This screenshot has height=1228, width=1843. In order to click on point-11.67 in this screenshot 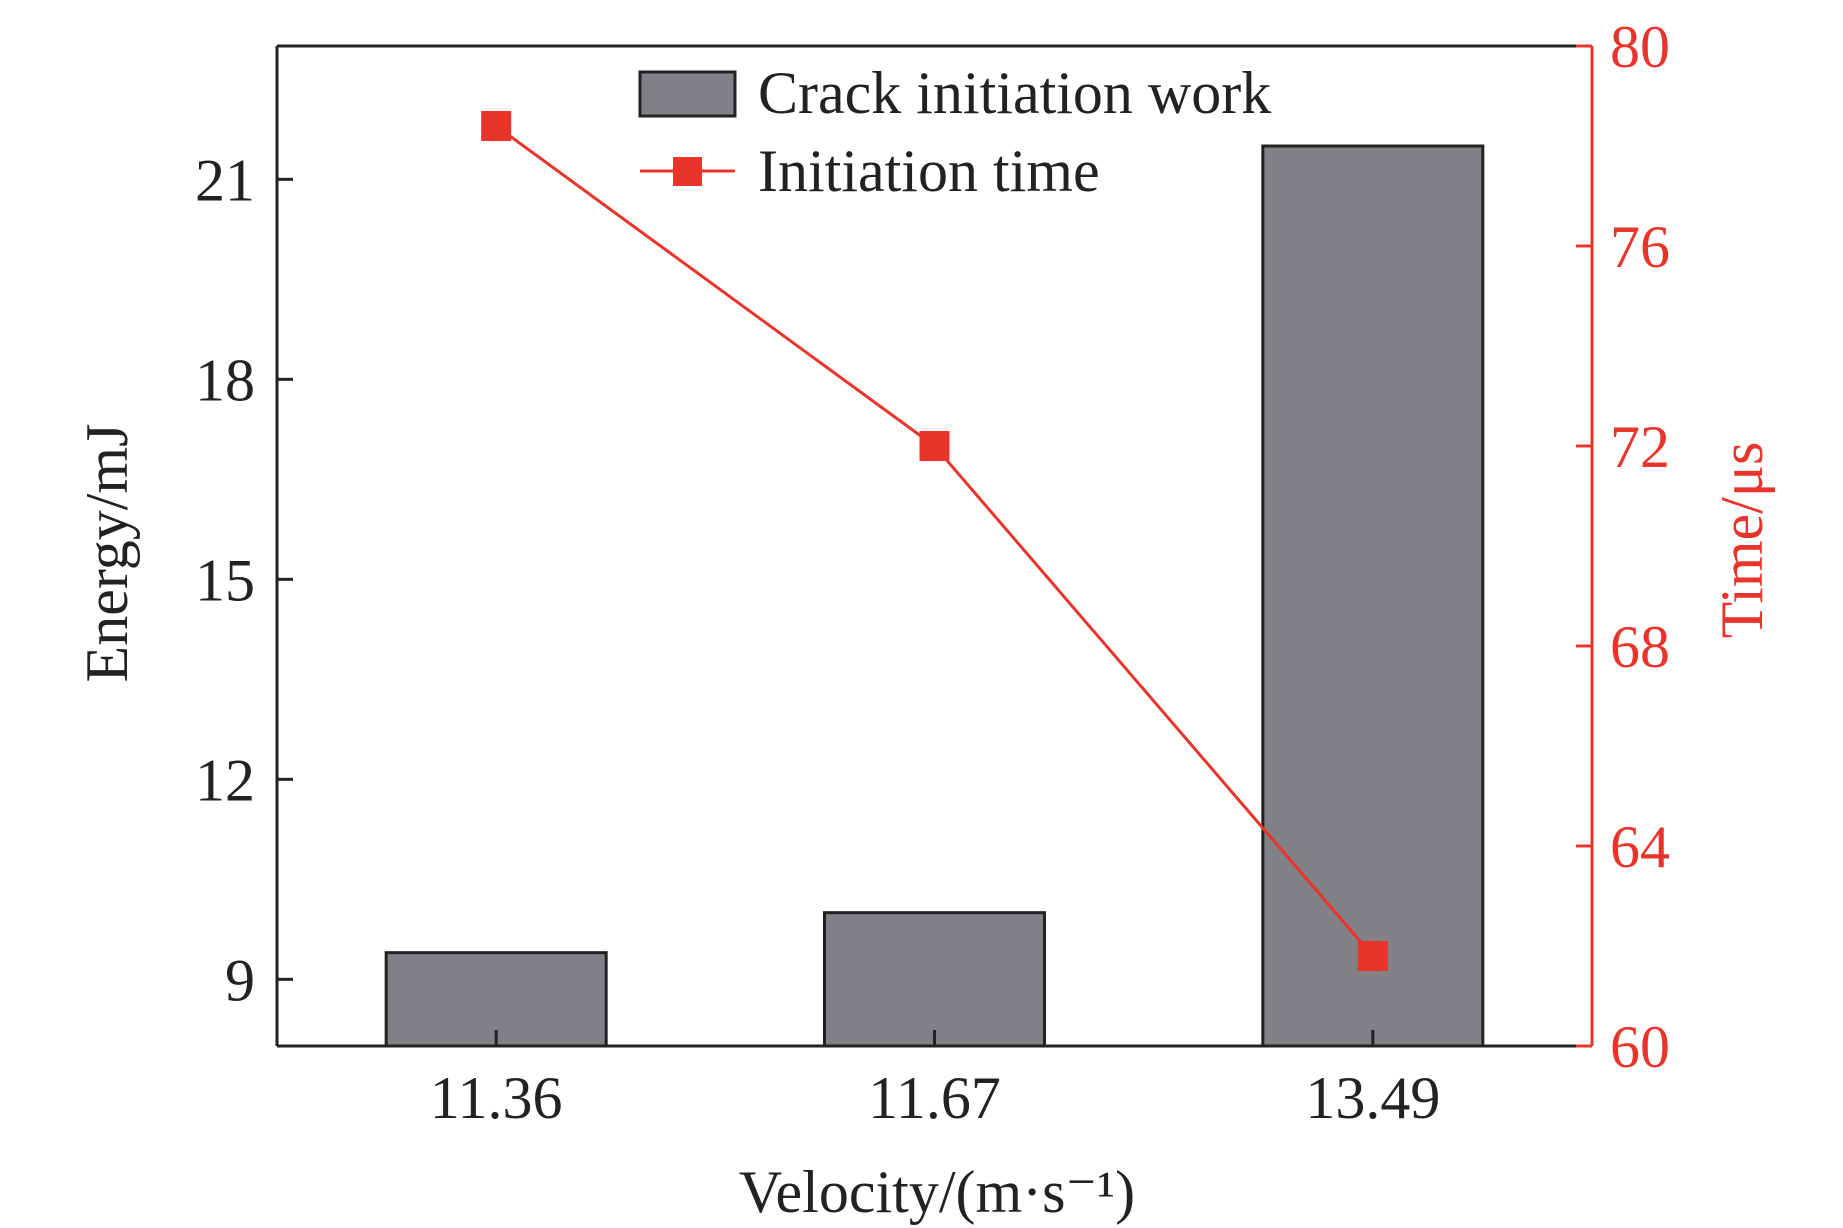, I will do `click(934, 446)`.